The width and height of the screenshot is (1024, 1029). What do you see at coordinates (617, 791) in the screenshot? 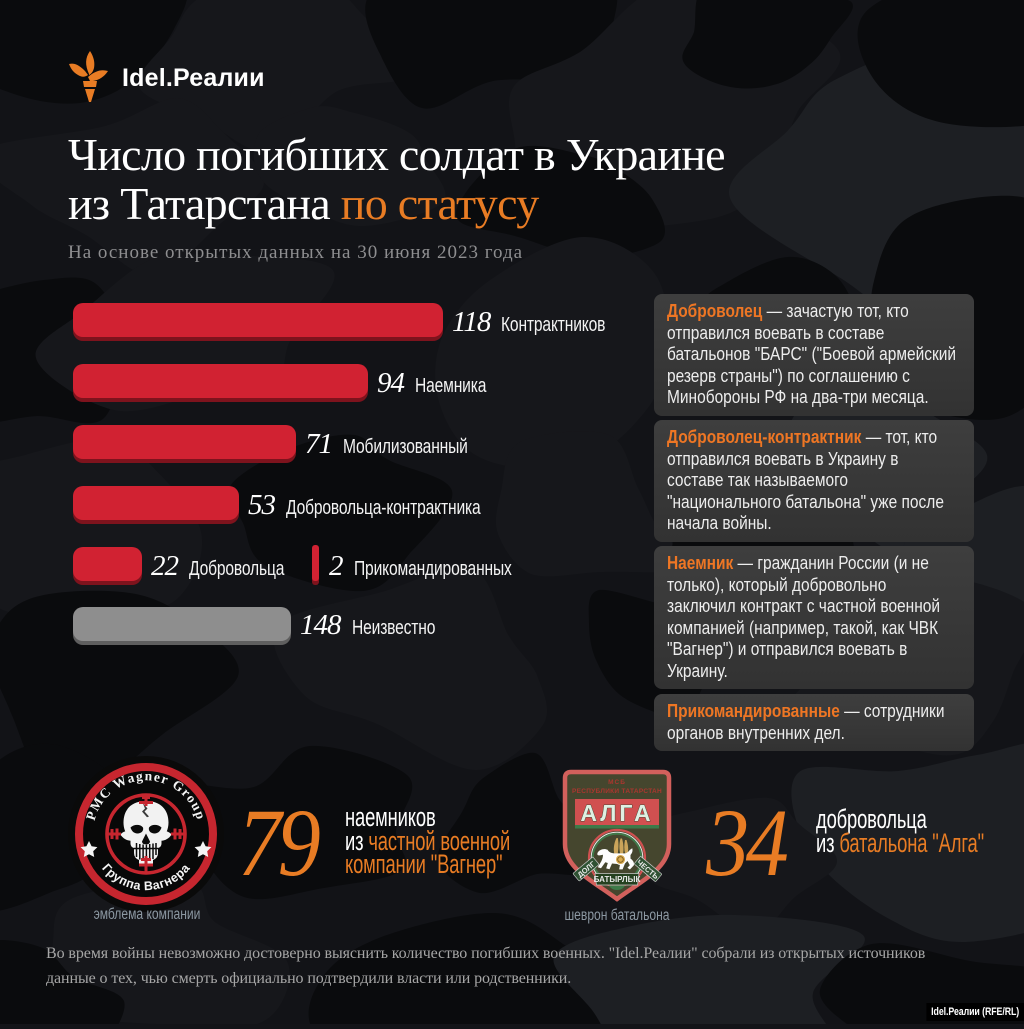
I see `svg-text: РЕСПУБЛИКИ ТАТАРСТАН` at bounding box center [617, 791].